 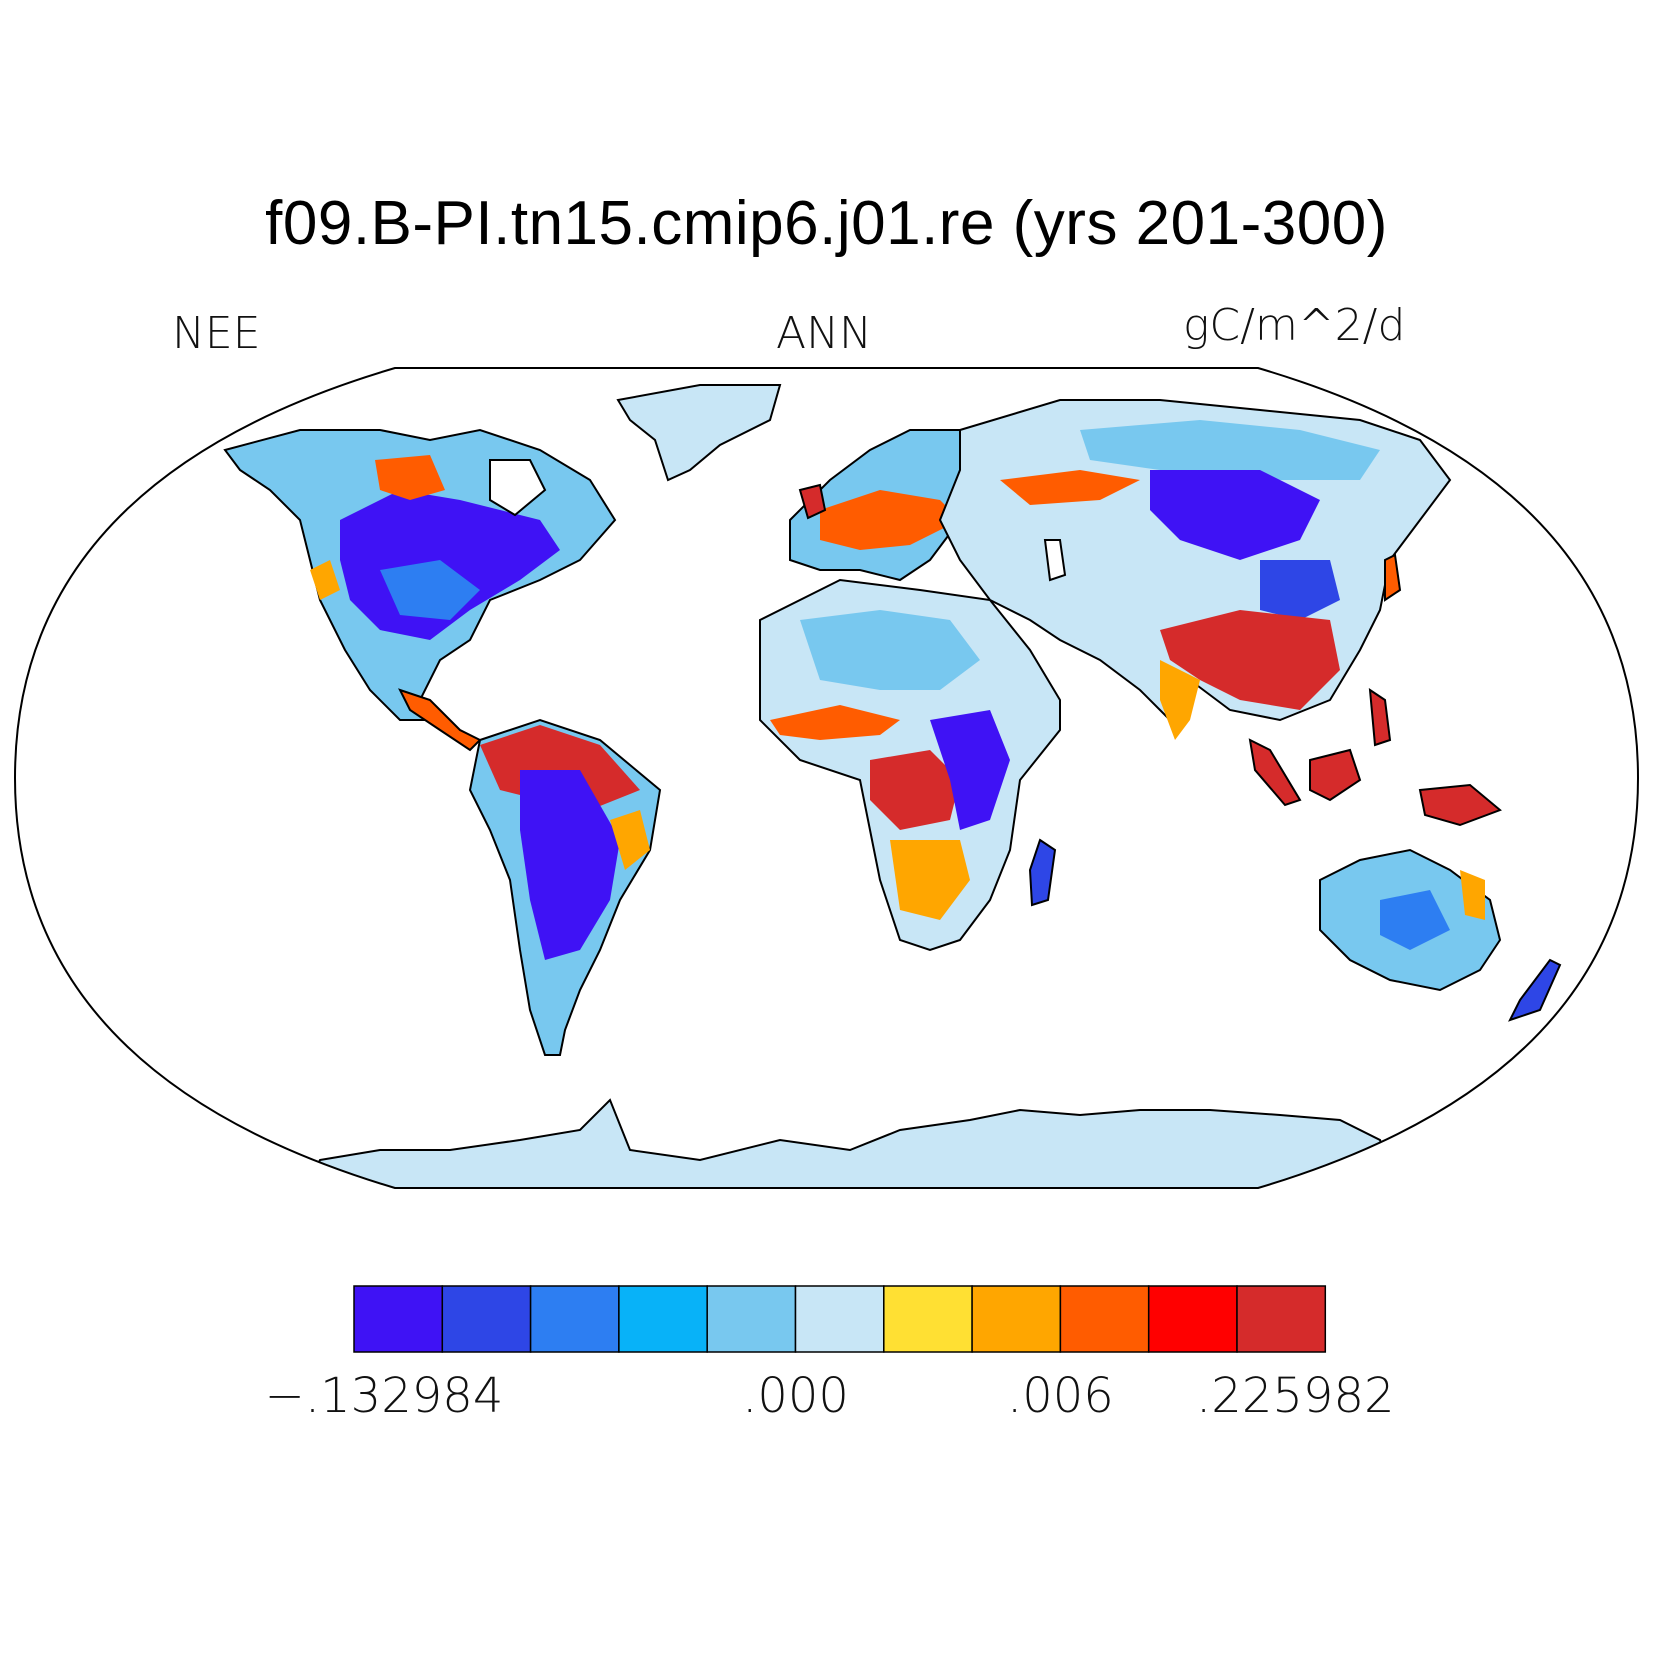 What do you see at coordinates (812, 501) in the screenshot?
I see `uk-island` at bounding box center [812, 501].